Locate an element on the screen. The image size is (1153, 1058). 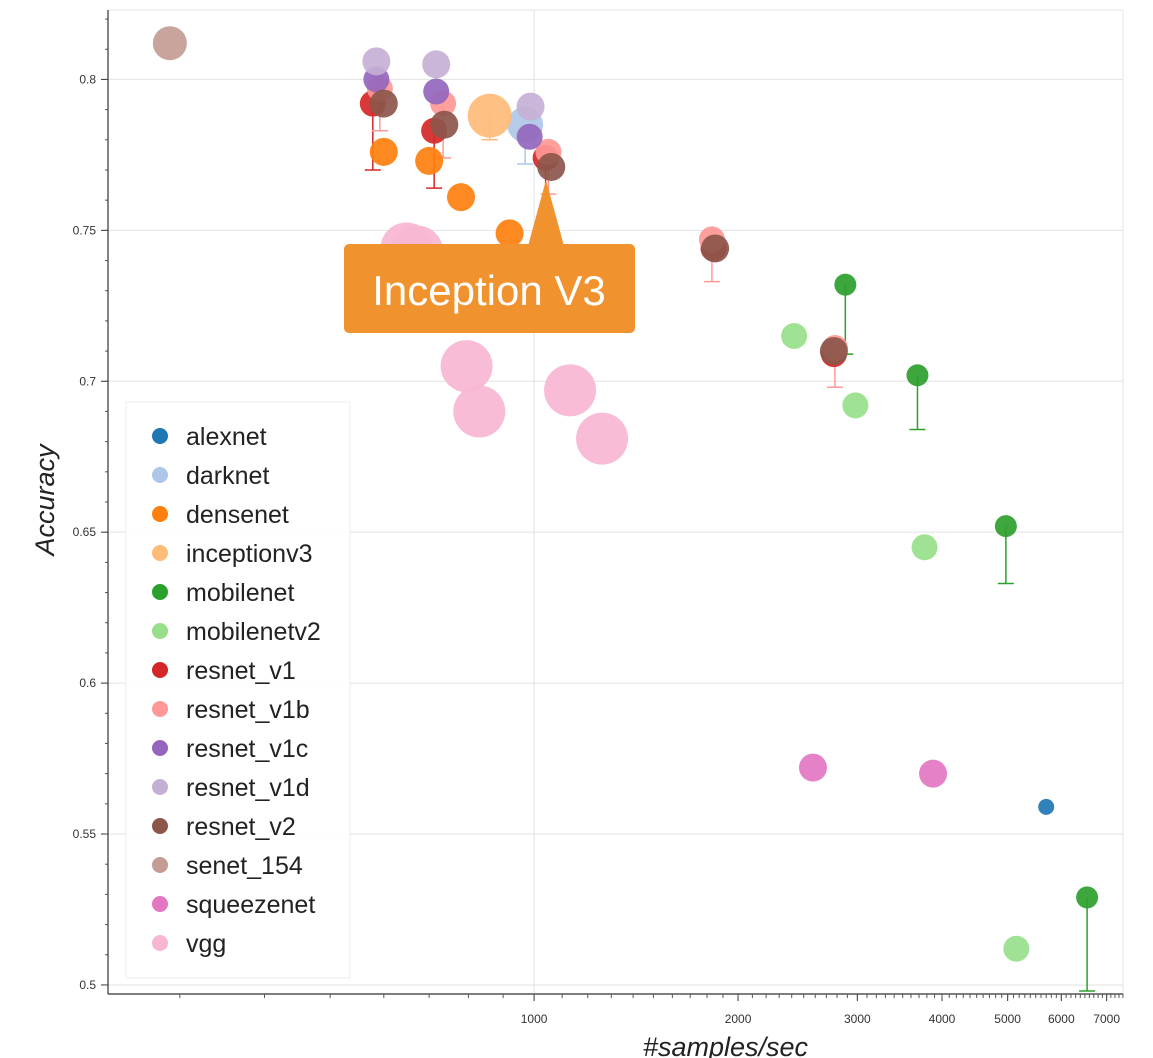
callout-box is located at coordinates (489, 288).